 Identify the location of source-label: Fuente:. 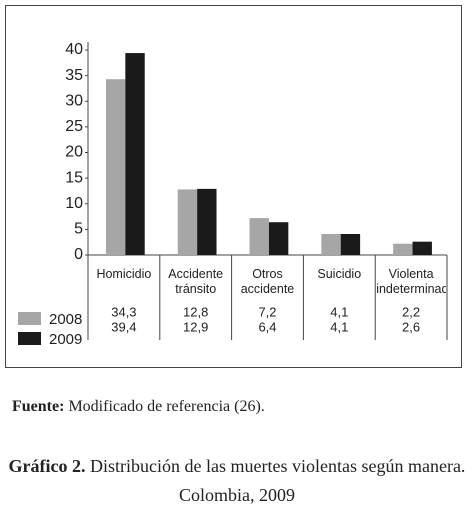
(38, 406).